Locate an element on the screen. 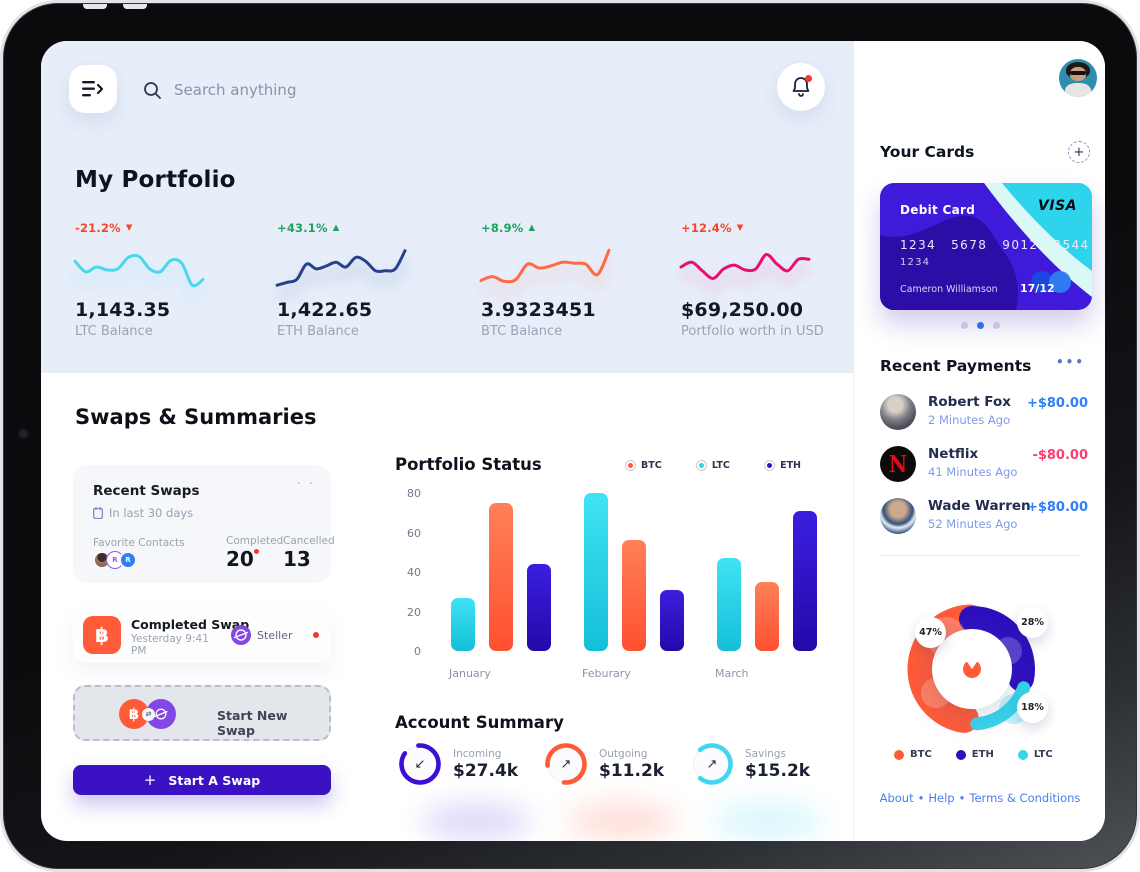  pagination-dot-active is located at coordinates (980, 325).